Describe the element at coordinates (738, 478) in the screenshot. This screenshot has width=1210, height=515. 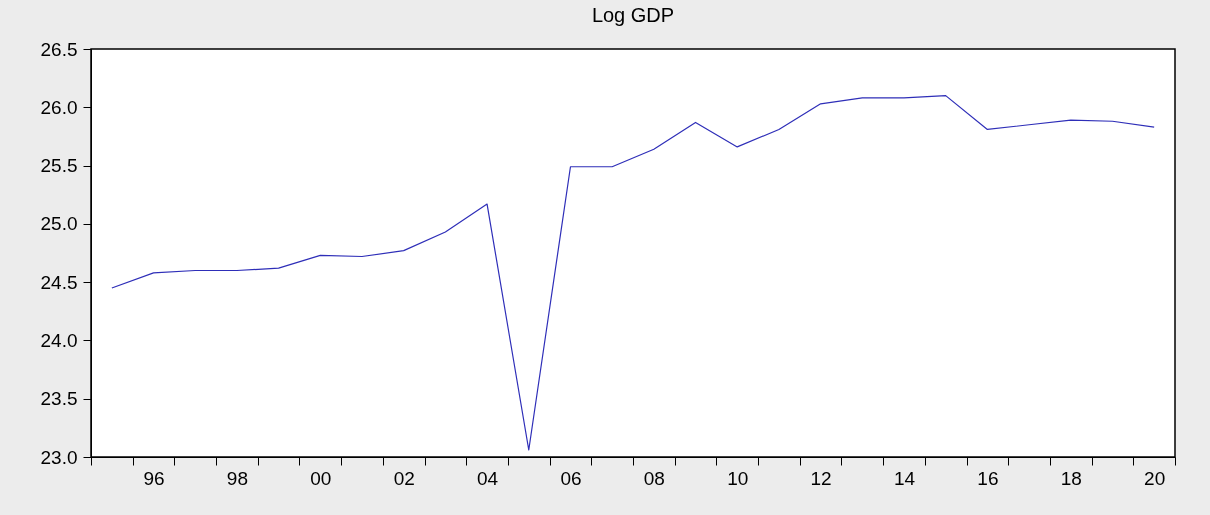
I see `x-tick-label: 10` at that location.